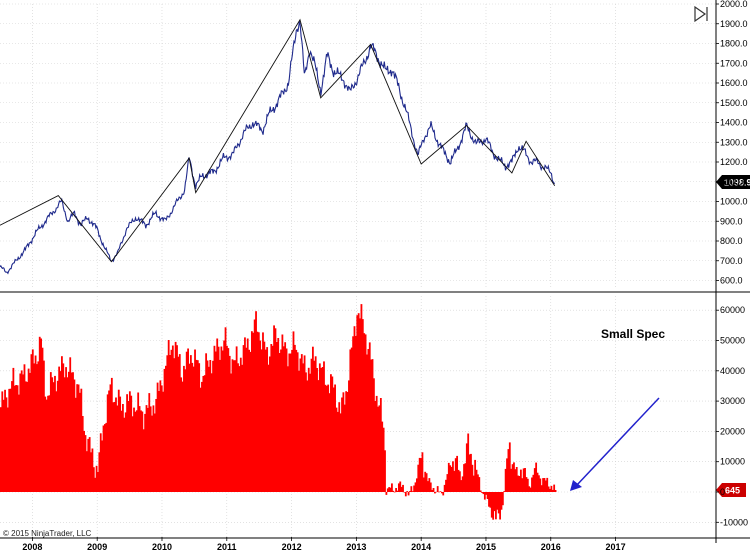 The image size is (750, 553). I want to click on y-tick-label: 20000, so click(732, 431).